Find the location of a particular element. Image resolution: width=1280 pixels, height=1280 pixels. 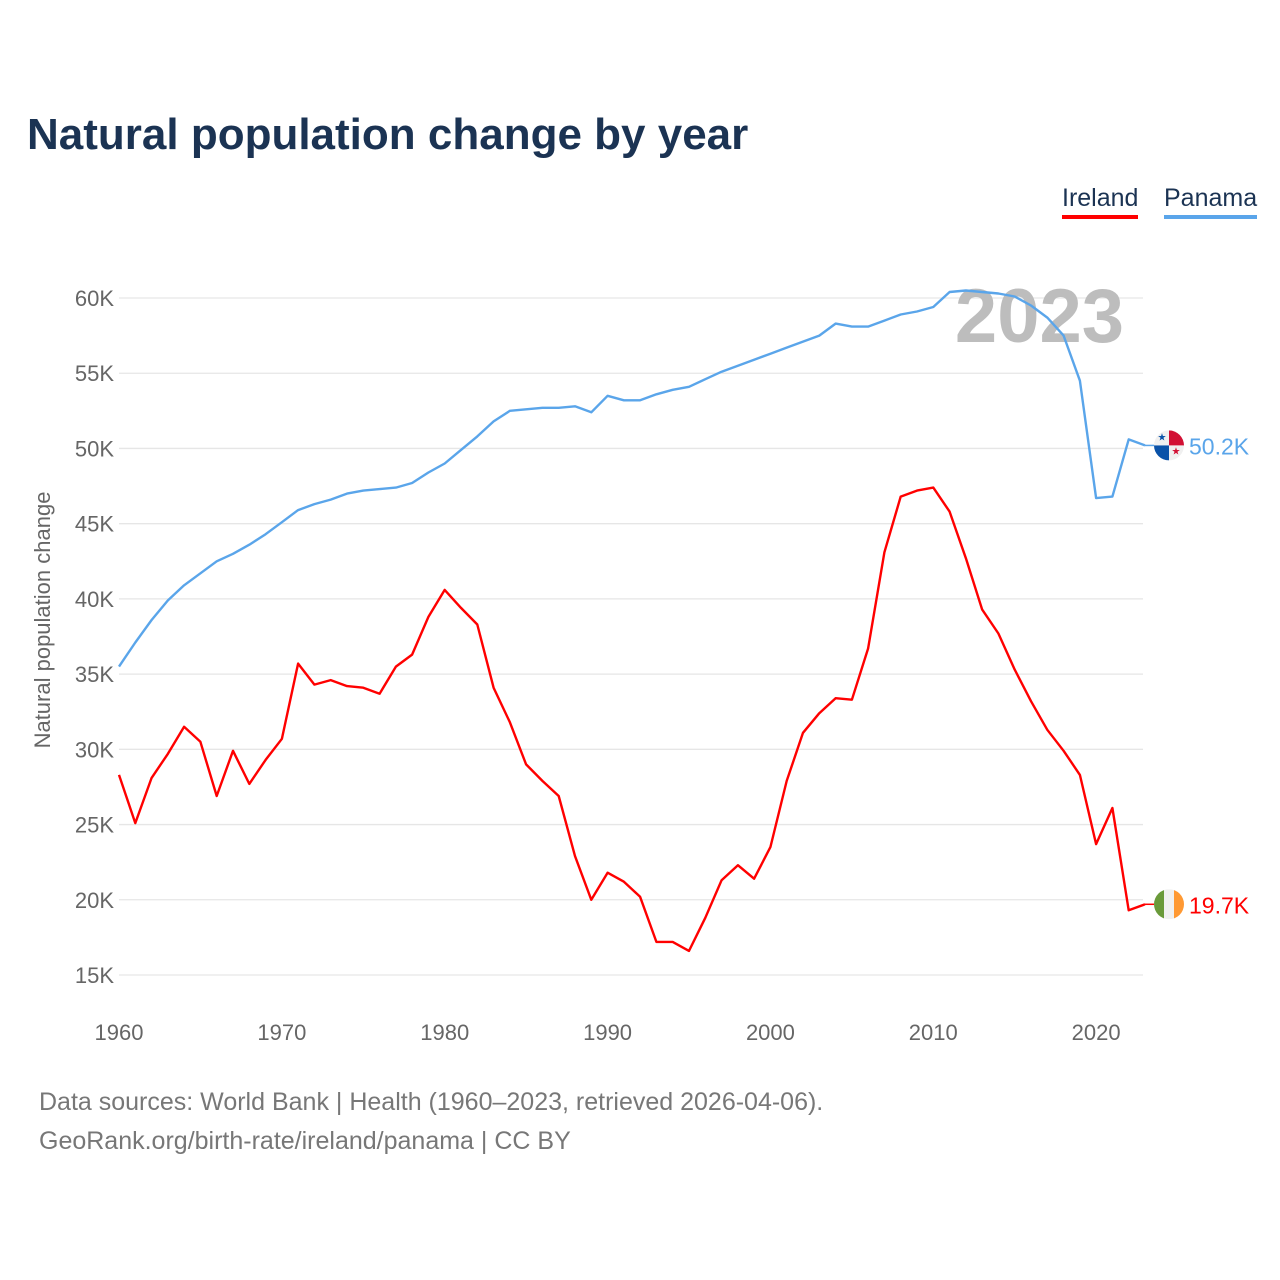

y-tick-label: 20K is located at coordinates (94, 900).